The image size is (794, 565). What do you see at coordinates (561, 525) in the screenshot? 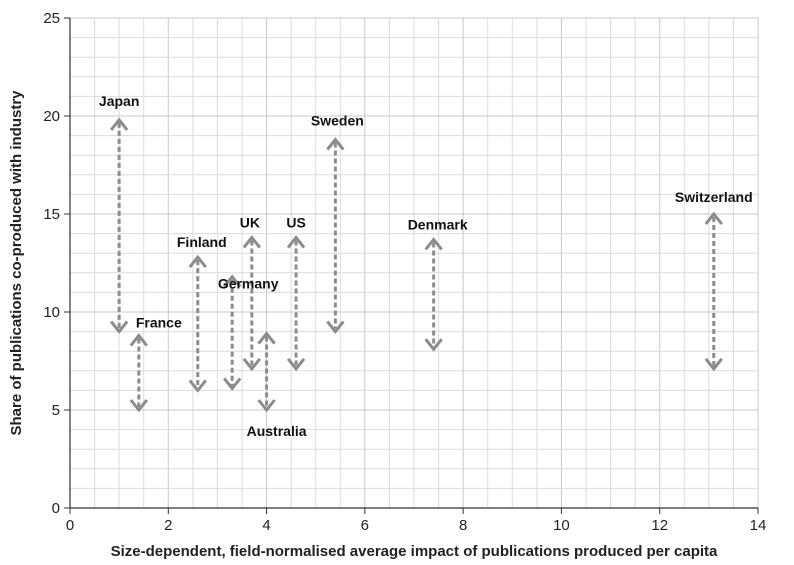
I see `x-tick-label: 10` at bounding box center [561, 525].